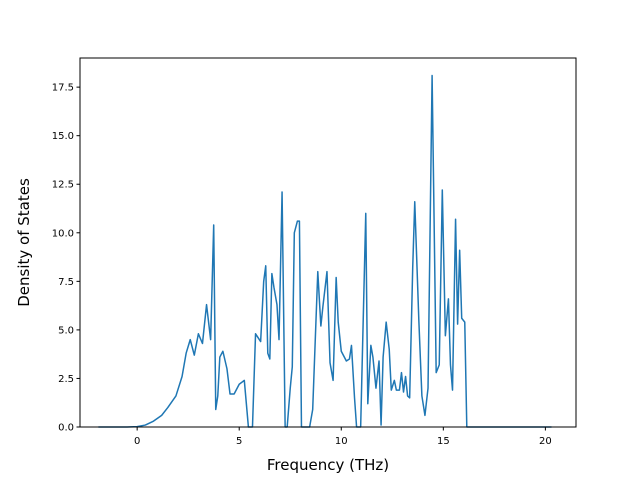 This screenshot has height=480, width=640. What do you see at coordinates (66, 282) in the screenshot?
I see `y-tick-label: 7.5` at bounding box center [66, 282].